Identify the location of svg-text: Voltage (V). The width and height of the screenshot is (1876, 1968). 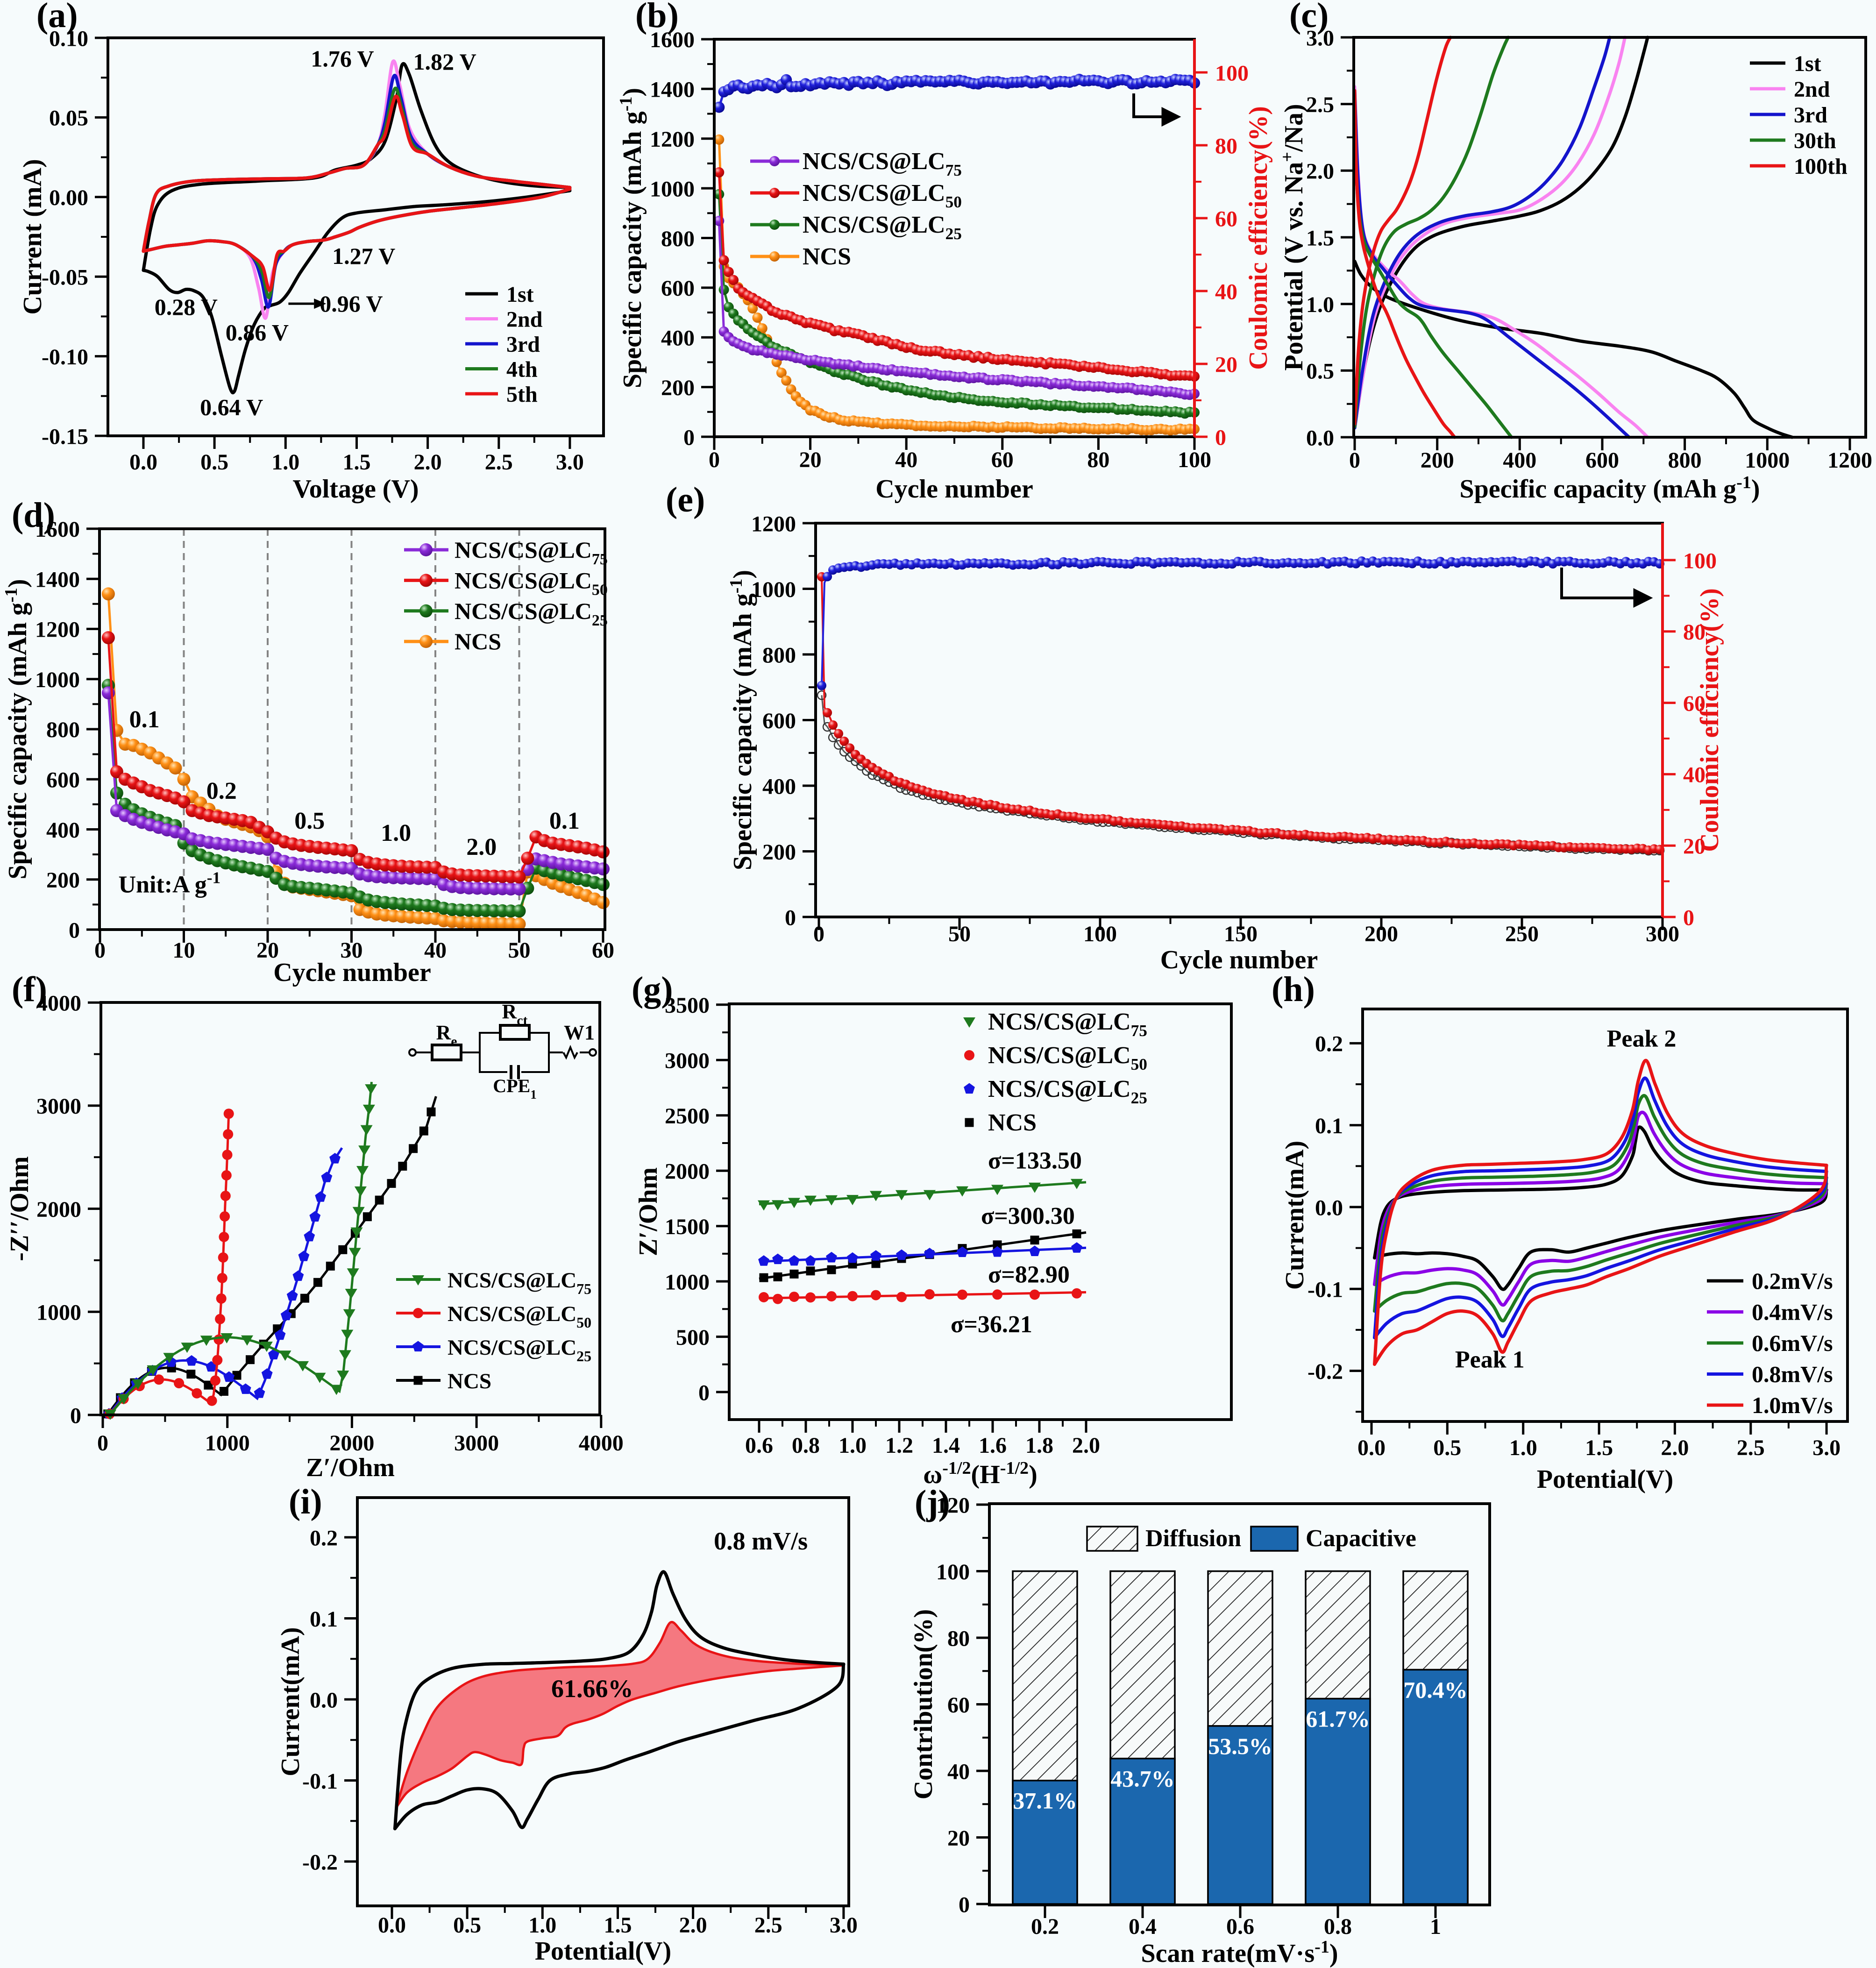
(355, 489).